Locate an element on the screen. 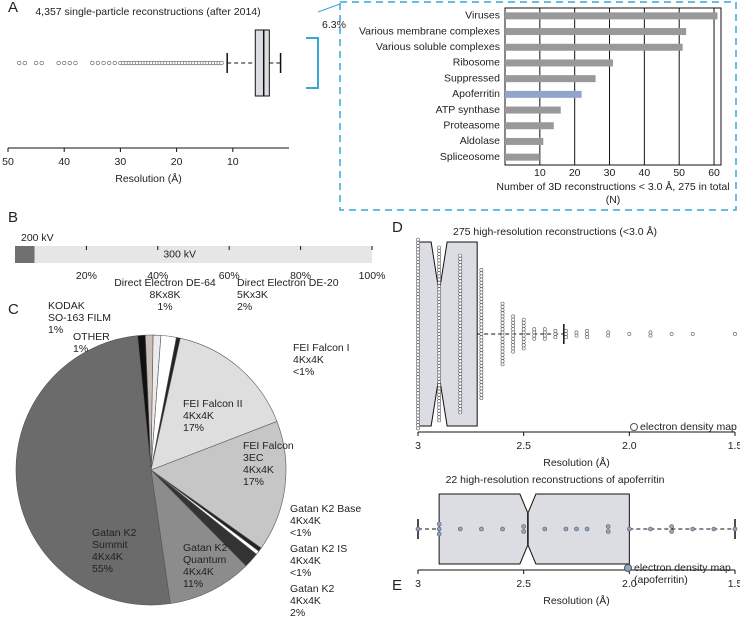 This screenshot has width=740, height=624. bar-segment is located at coordinates (203, 254).